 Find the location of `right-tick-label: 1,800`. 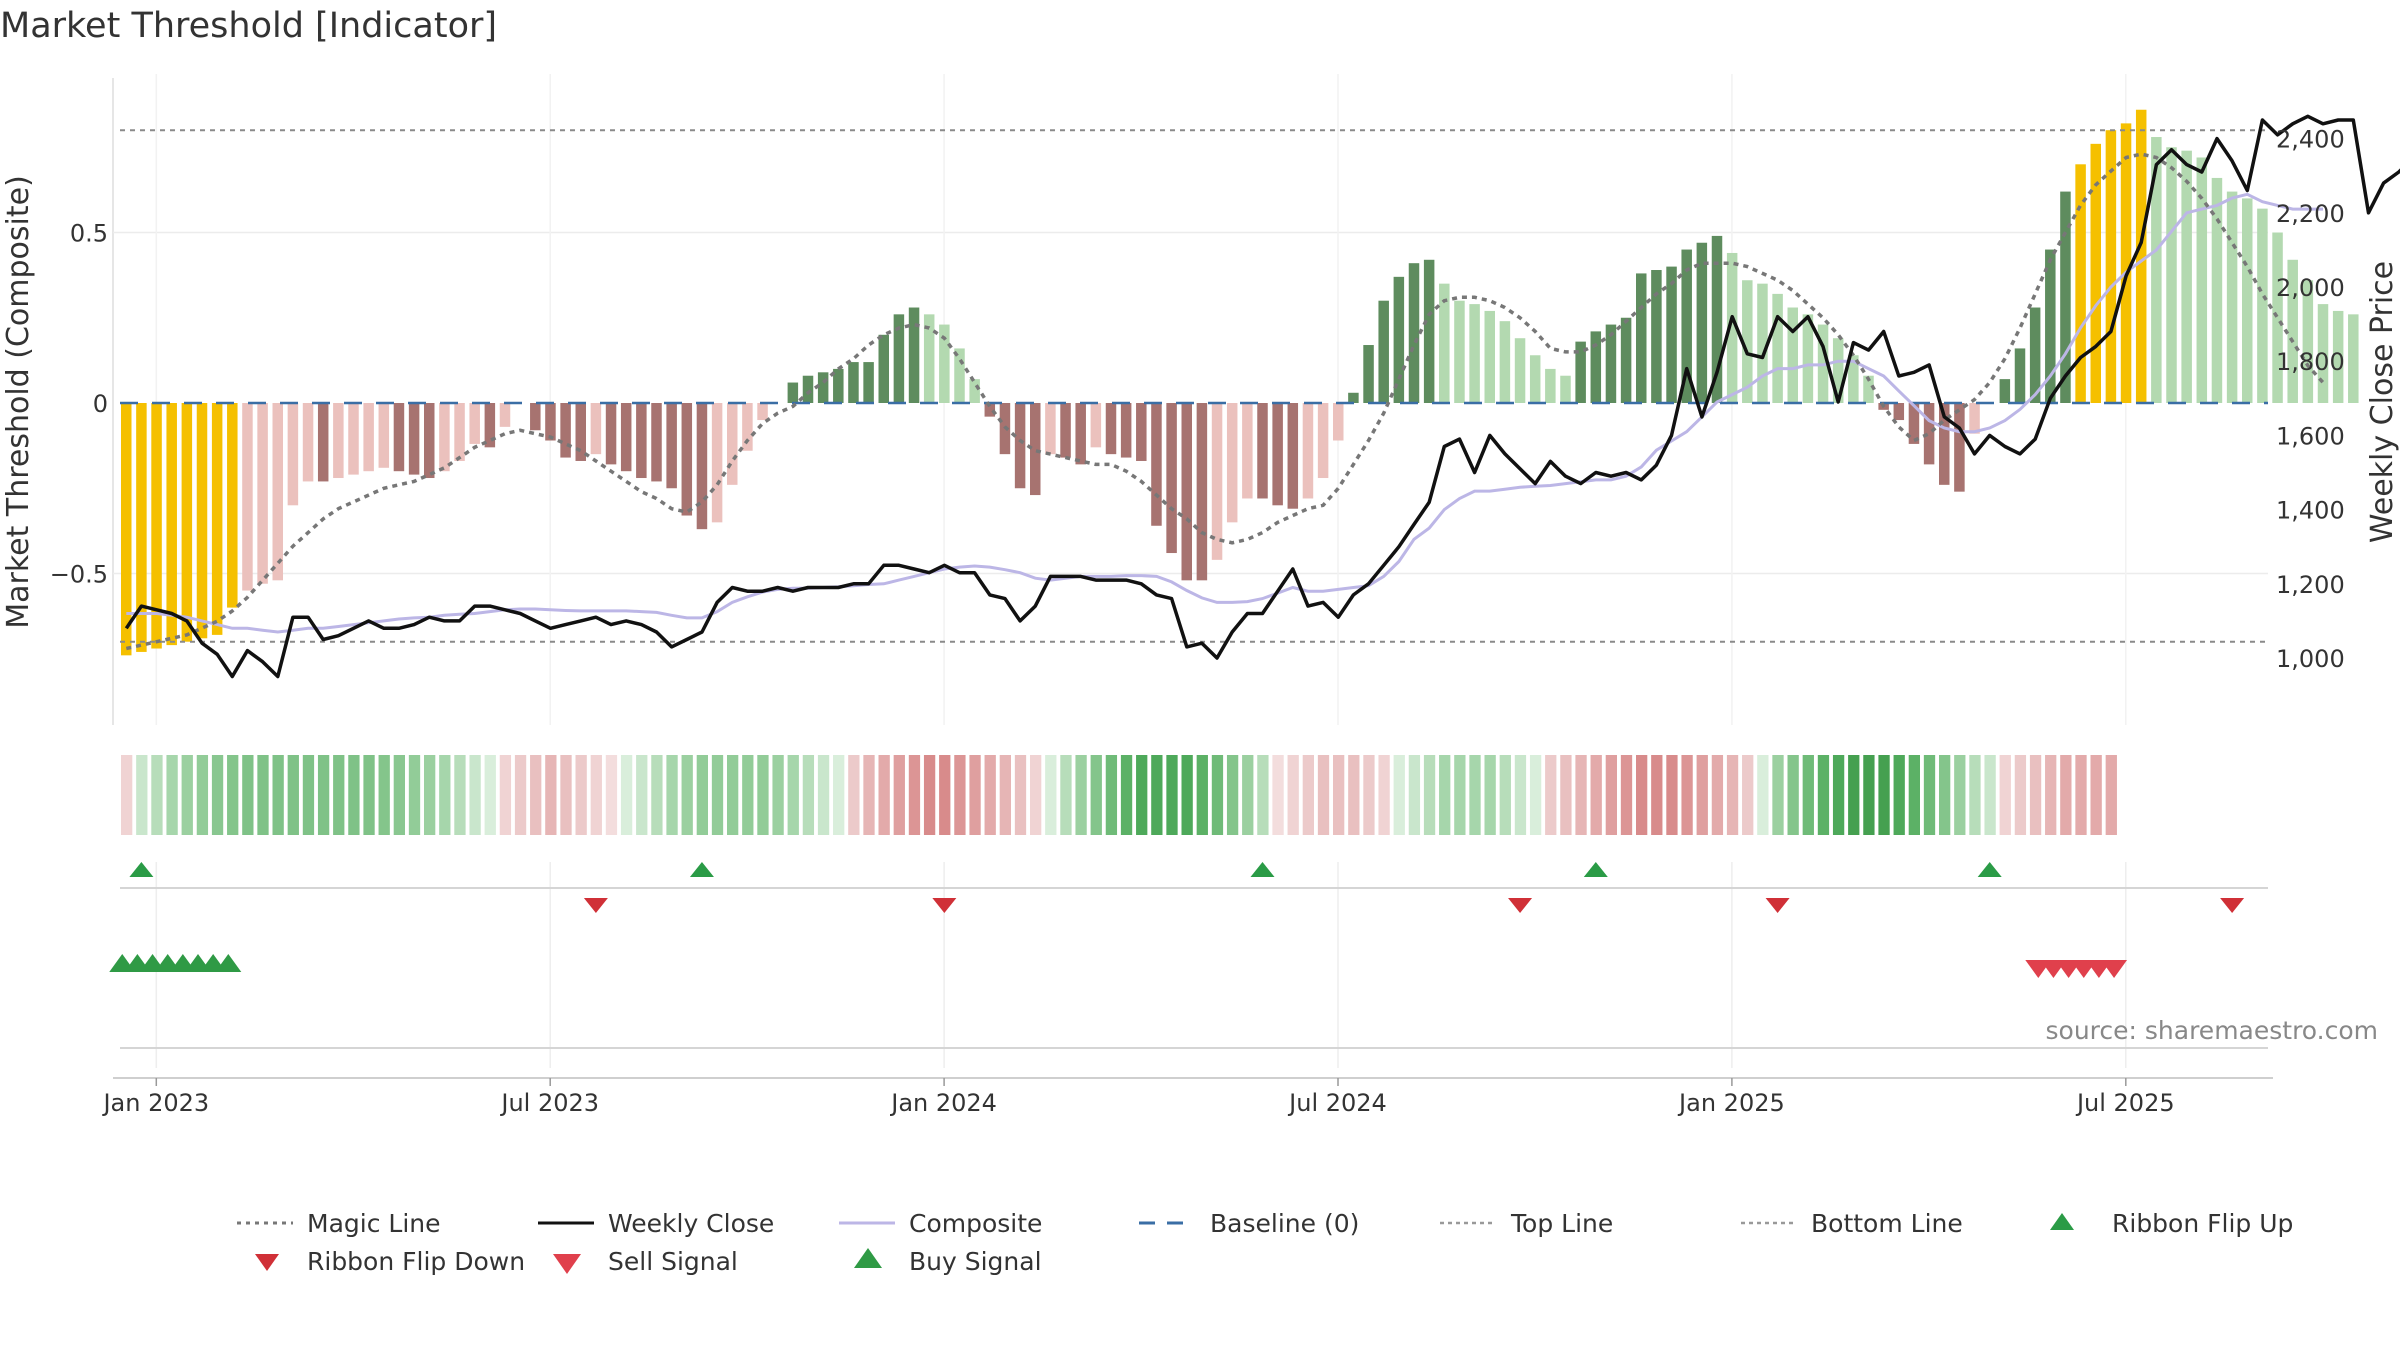

right-tick-label: 1,800 is located at coordinates (2310, 362).